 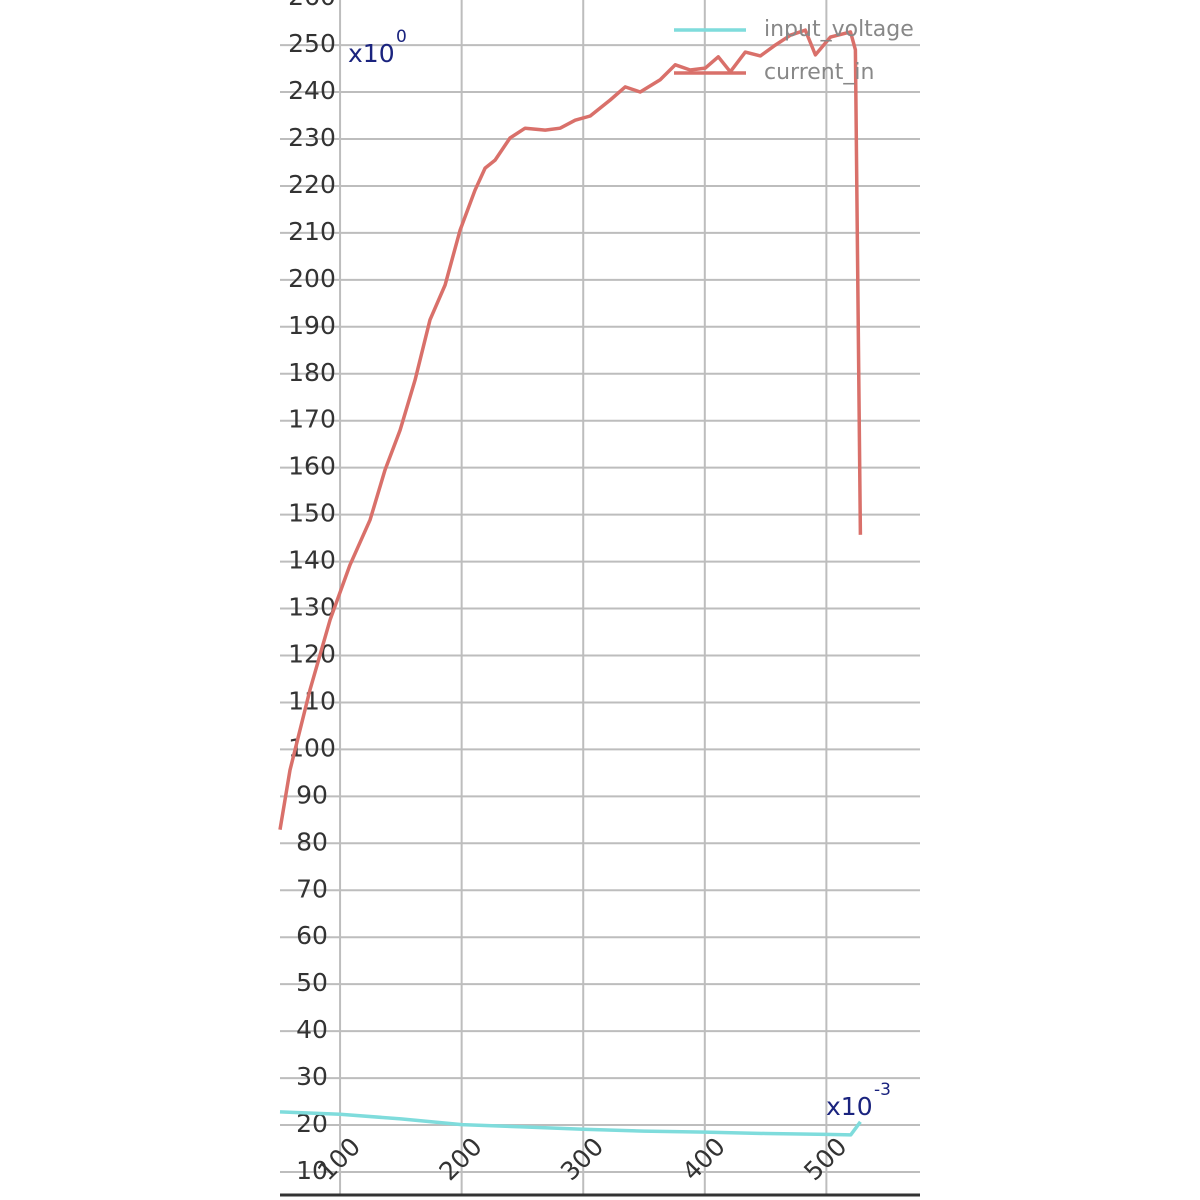 What do you see at coordinates (312, 982) in the screenshot?
I see `y-tick-label: 50` at bounding box center [312, 982].